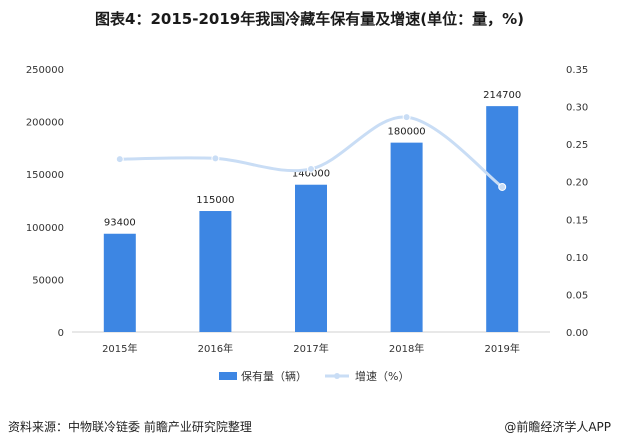 The width and height of the screenshot is (619, 446). Describe the element at coordinates (215, 348) in the screenshot. I see `x-axis-tick: 2016年` at that location.